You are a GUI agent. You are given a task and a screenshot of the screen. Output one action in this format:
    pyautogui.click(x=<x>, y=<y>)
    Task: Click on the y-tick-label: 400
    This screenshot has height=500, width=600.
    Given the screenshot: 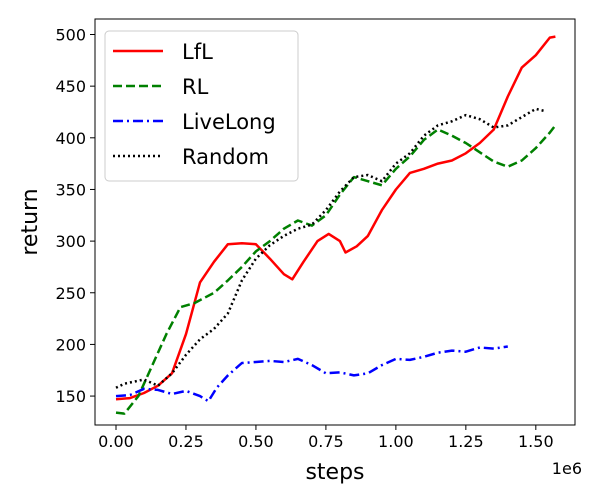 What is the action you would take?
    pyautogui.click(x=70, y=138)
    